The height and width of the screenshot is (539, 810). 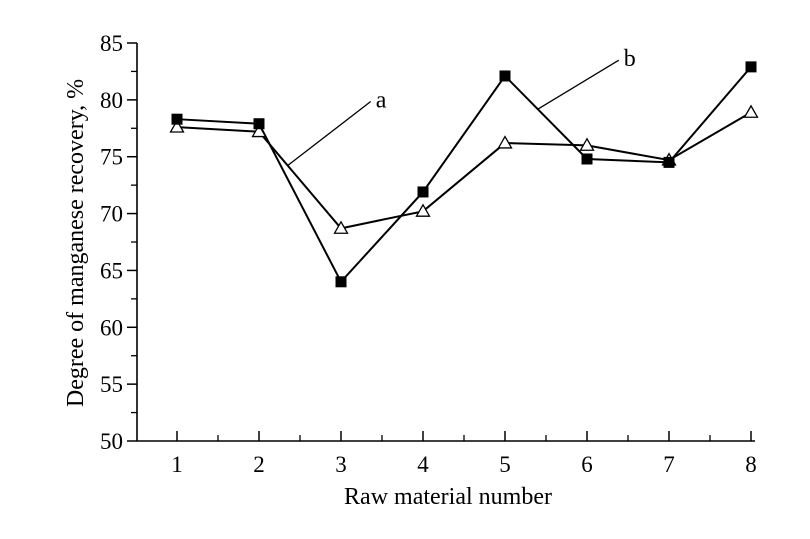 What do you see at coordinates (448, 497) in the screenshot?
I see `x-axis-title: Raw material number` at bounding box center [448, 497].